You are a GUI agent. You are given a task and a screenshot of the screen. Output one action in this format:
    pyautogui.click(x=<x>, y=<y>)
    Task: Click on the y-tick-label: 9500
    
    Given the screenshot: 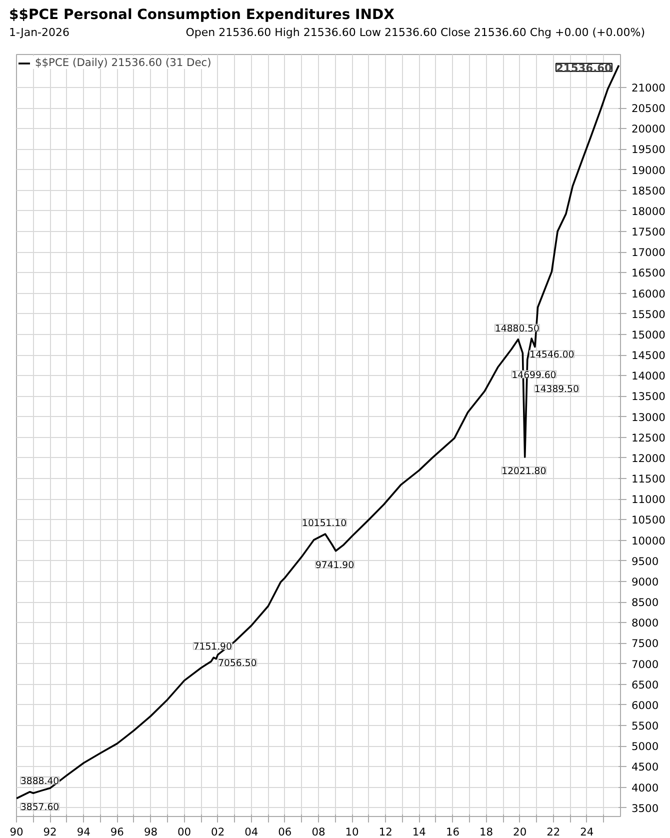 What is the action you would take?
    pyautogui.click(x=645, y=561)
    